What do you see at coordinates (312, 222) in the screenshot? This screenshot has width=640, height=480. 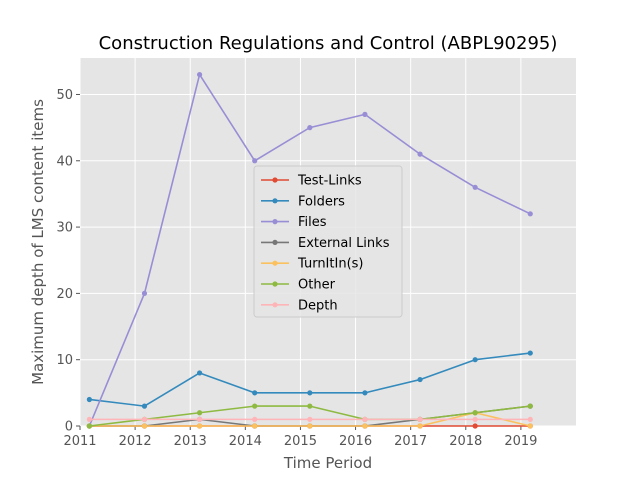 I see `legend-label: Files` at bounding box center [312, 222].